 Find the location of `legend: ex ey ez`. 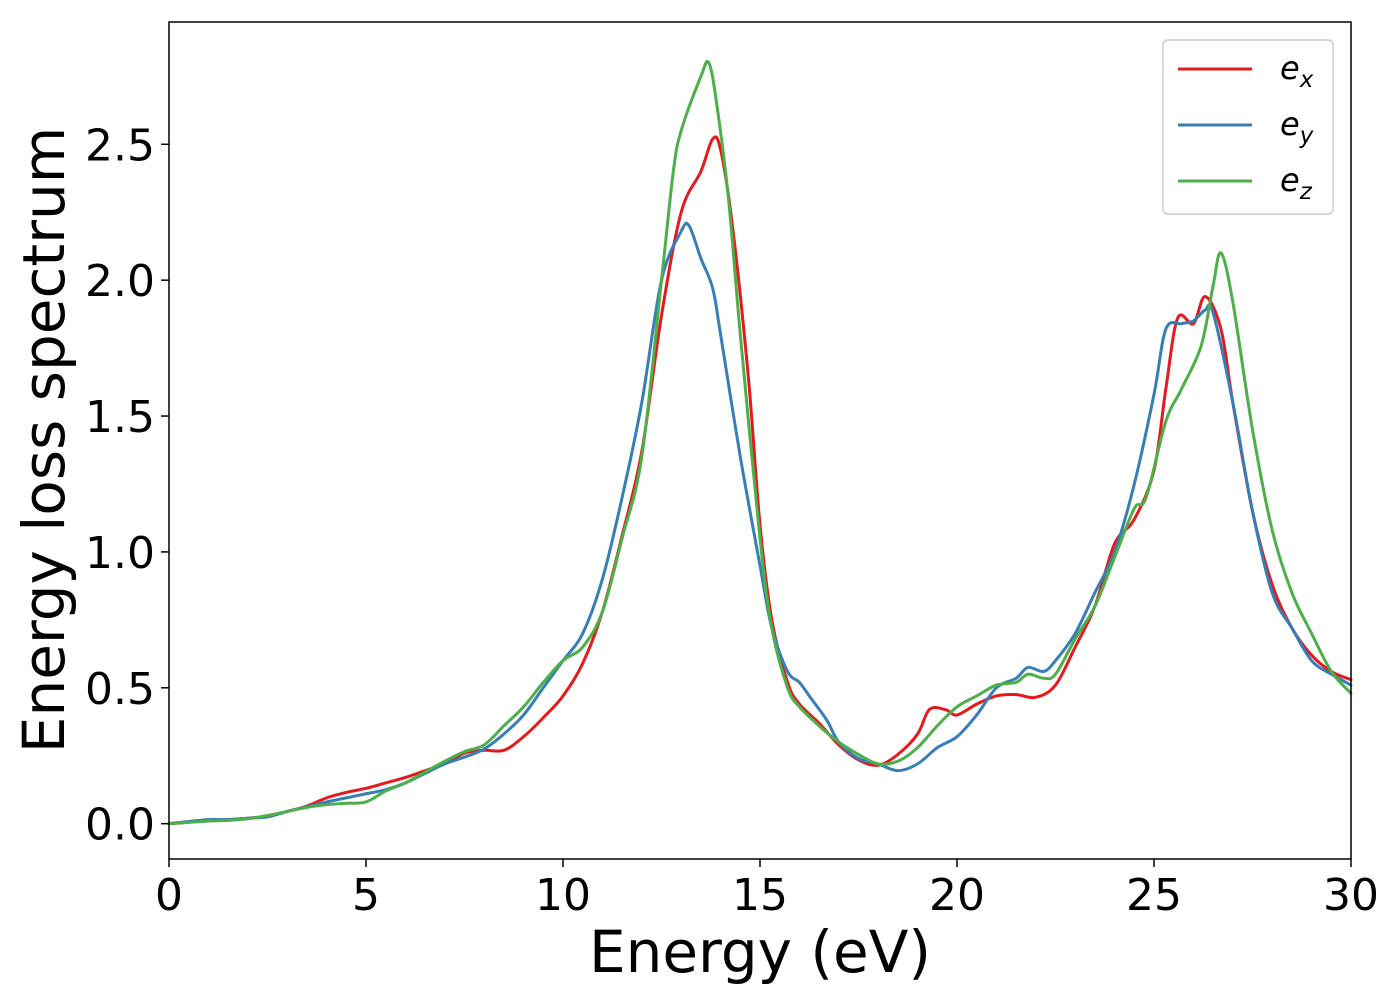

legend: ex ey ez is located at coordinates (1248, 127).